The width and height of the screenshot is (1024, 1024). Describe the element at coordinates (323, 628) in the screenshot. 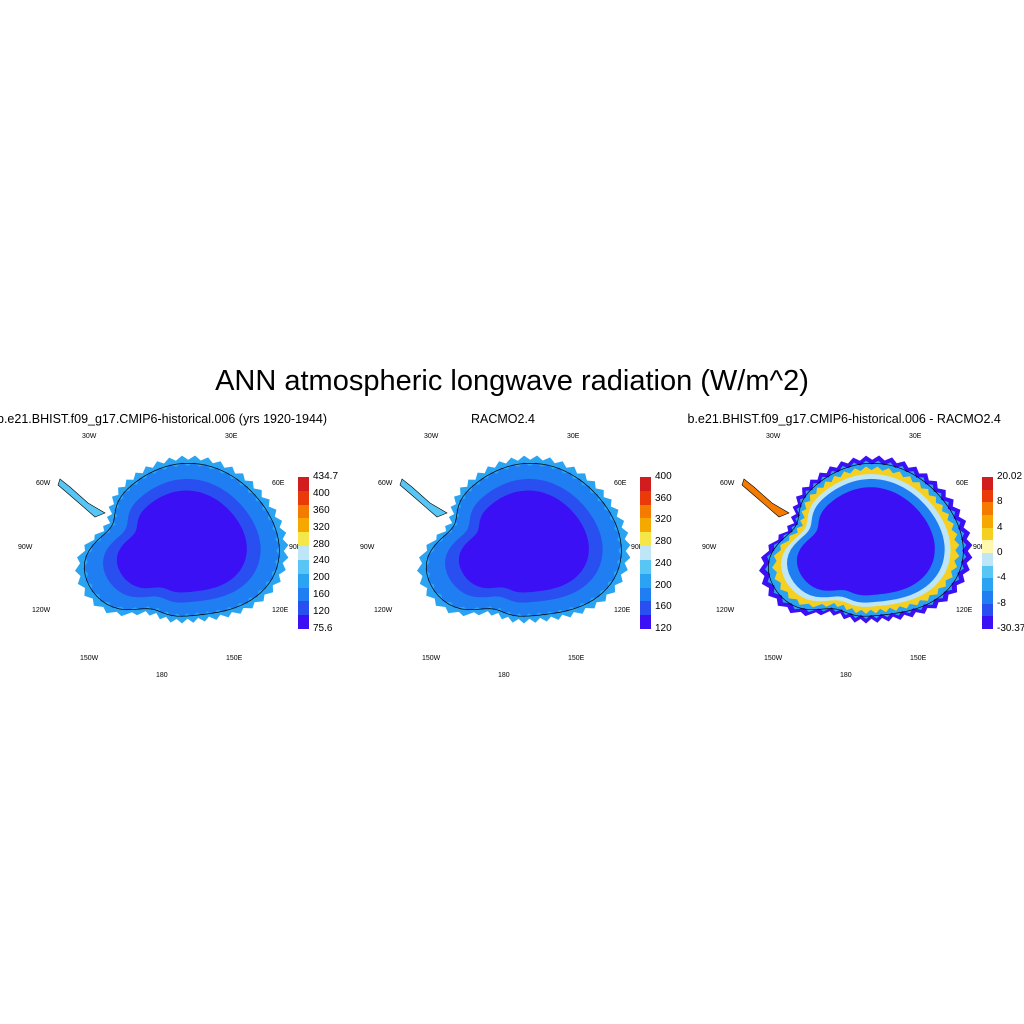

I see `colorbar-tick-label: 75.6` at that location.